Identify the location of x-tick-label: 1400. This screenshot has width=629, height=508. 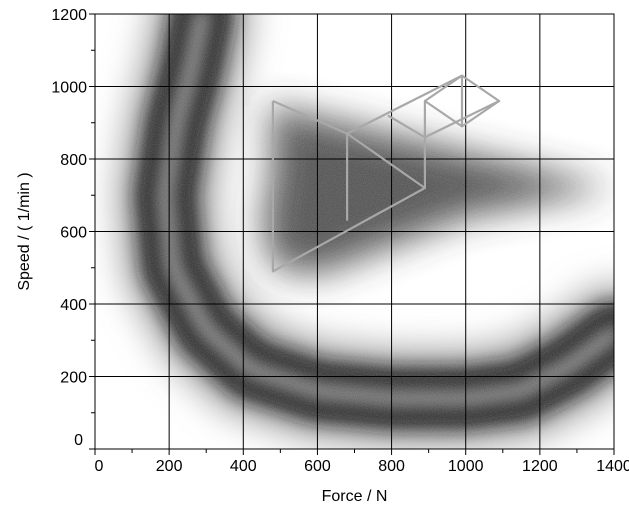
(612, 466).